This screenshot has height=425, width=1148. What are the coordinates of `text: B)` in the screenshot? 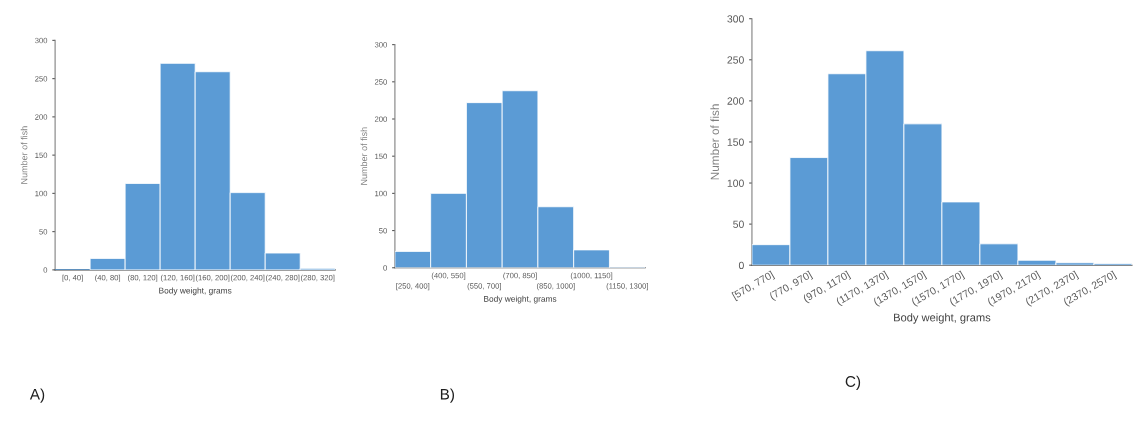 It's located at (447, 395).